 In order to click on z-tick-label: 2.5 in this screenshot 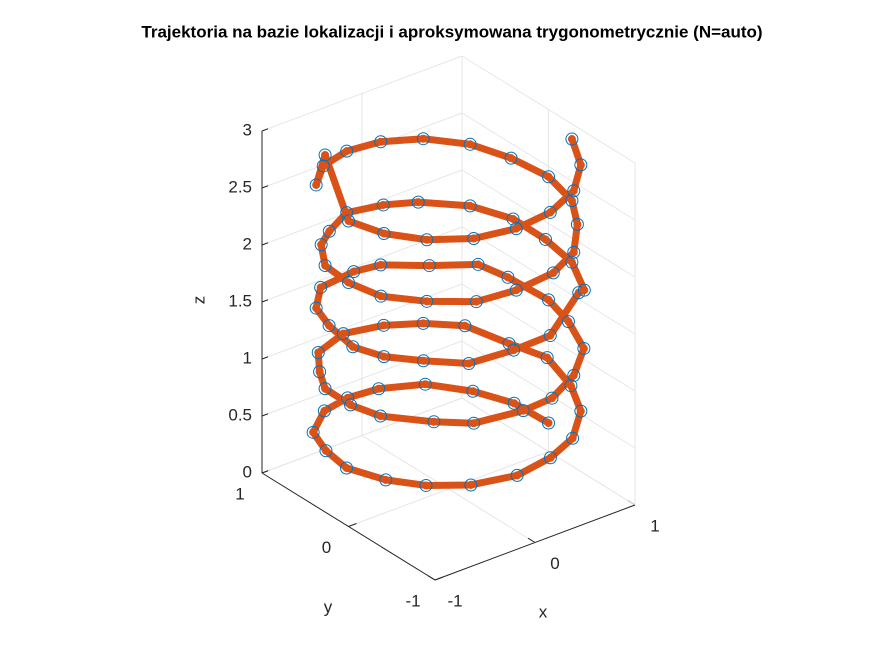, I will do `click(240, 186)`.